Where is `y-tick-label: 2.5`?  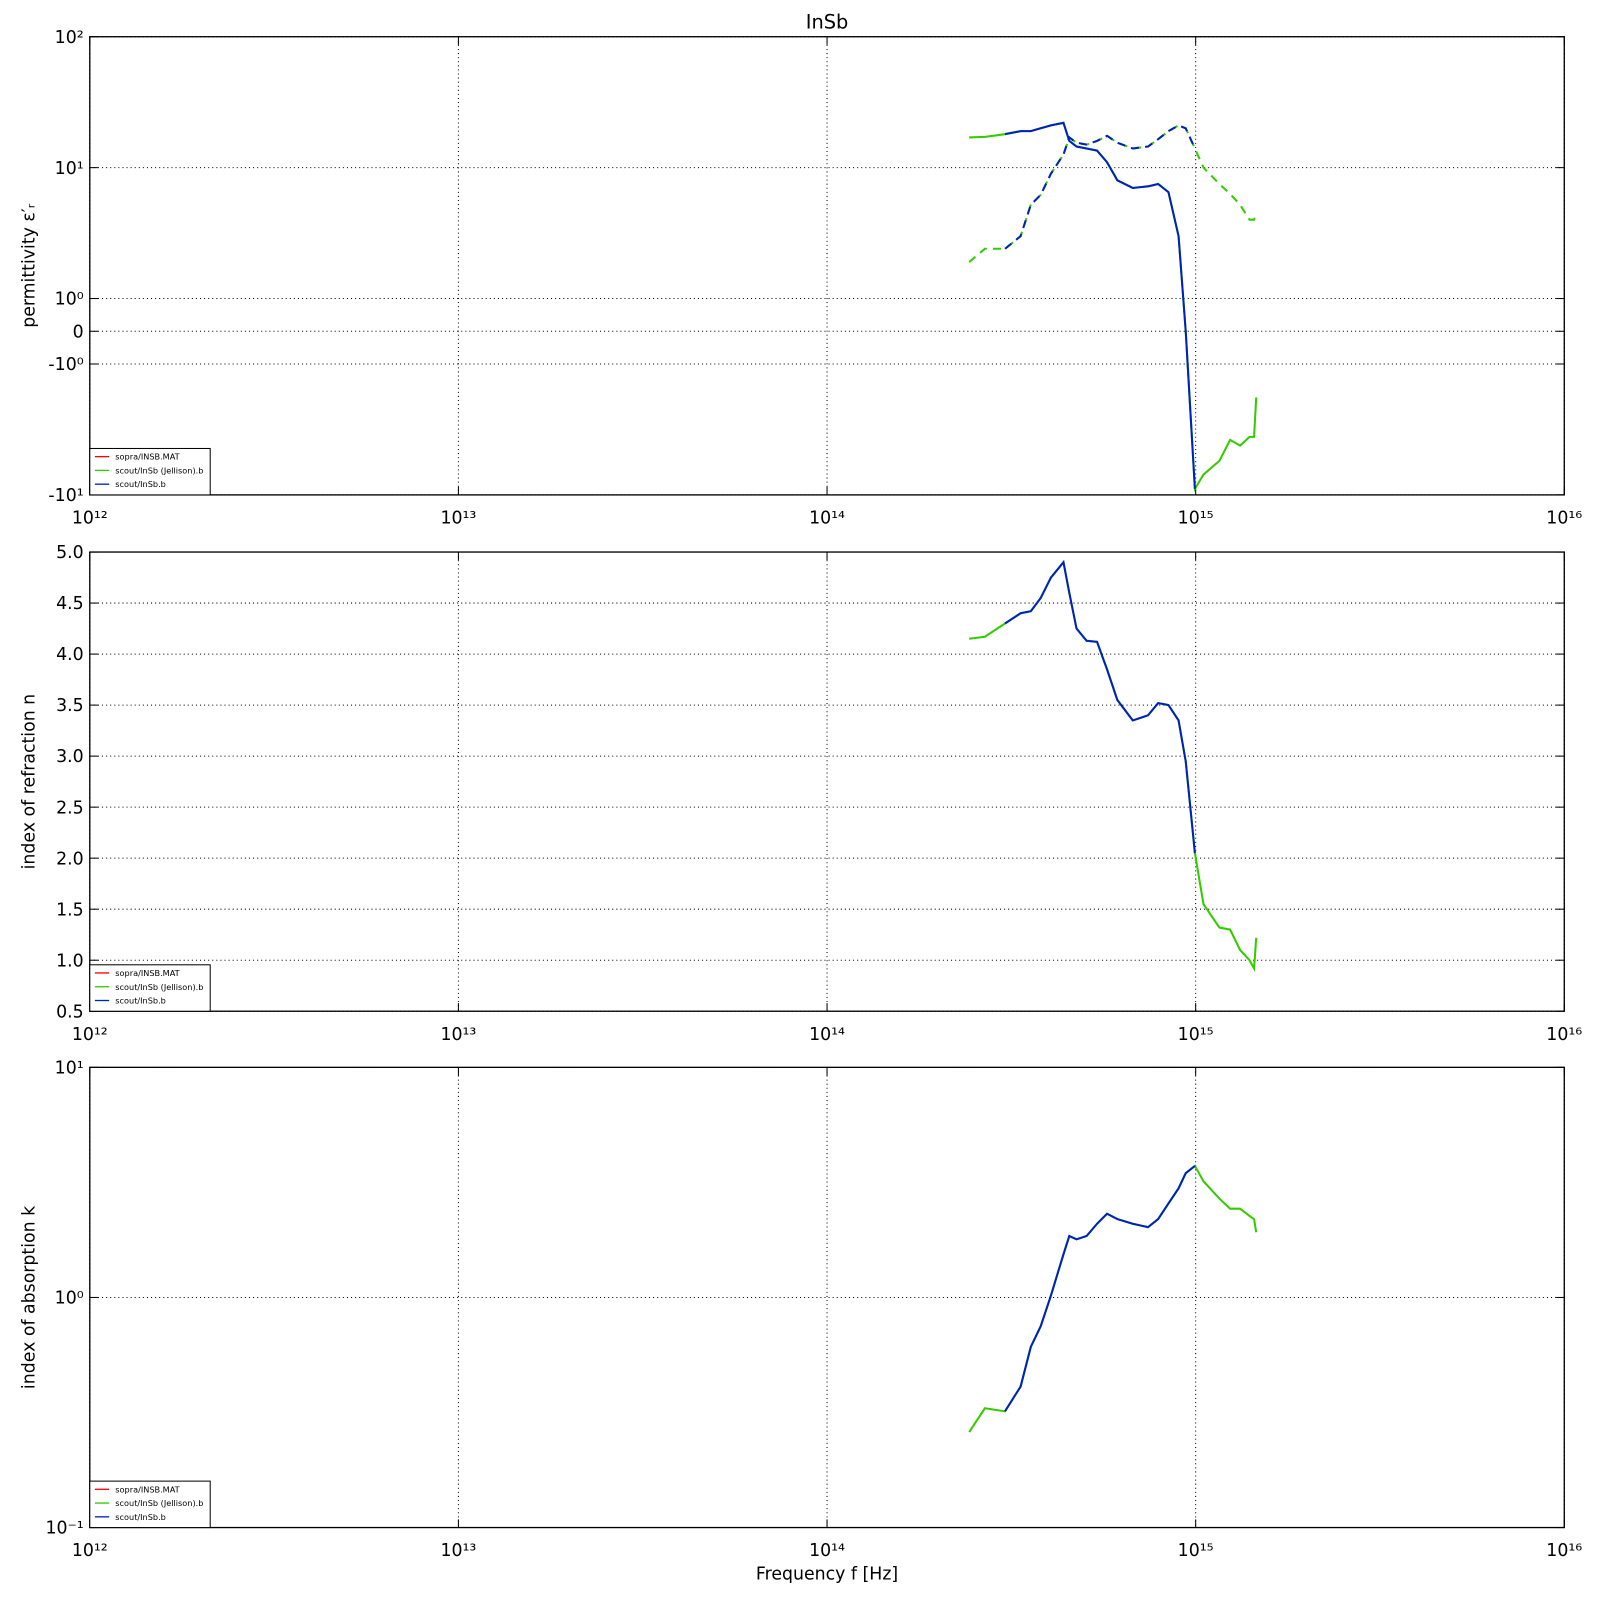 y-tick-label: 2.5 is located at coordinates (70, 808).